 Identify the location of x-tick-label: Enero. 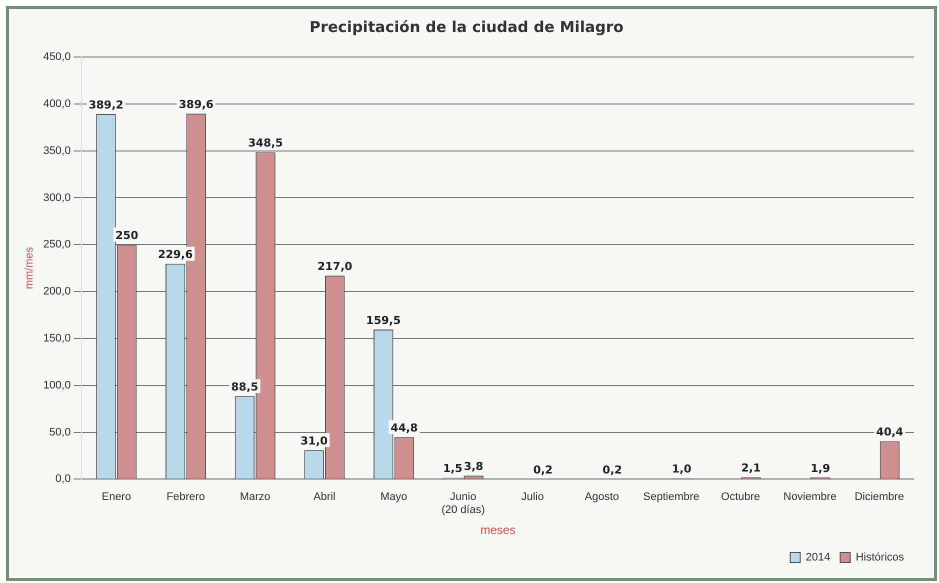
(117, 496).